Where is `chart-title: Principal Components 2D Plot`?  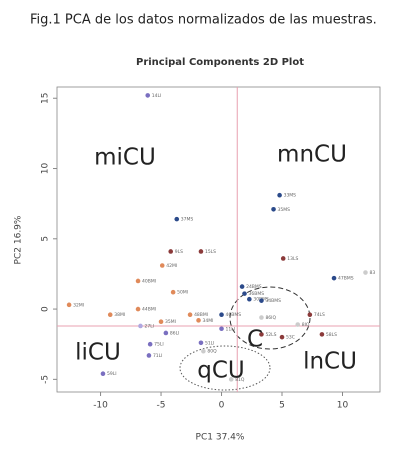 chart-title: Principal Components 2D Plot is located at coordinates (220, 62).